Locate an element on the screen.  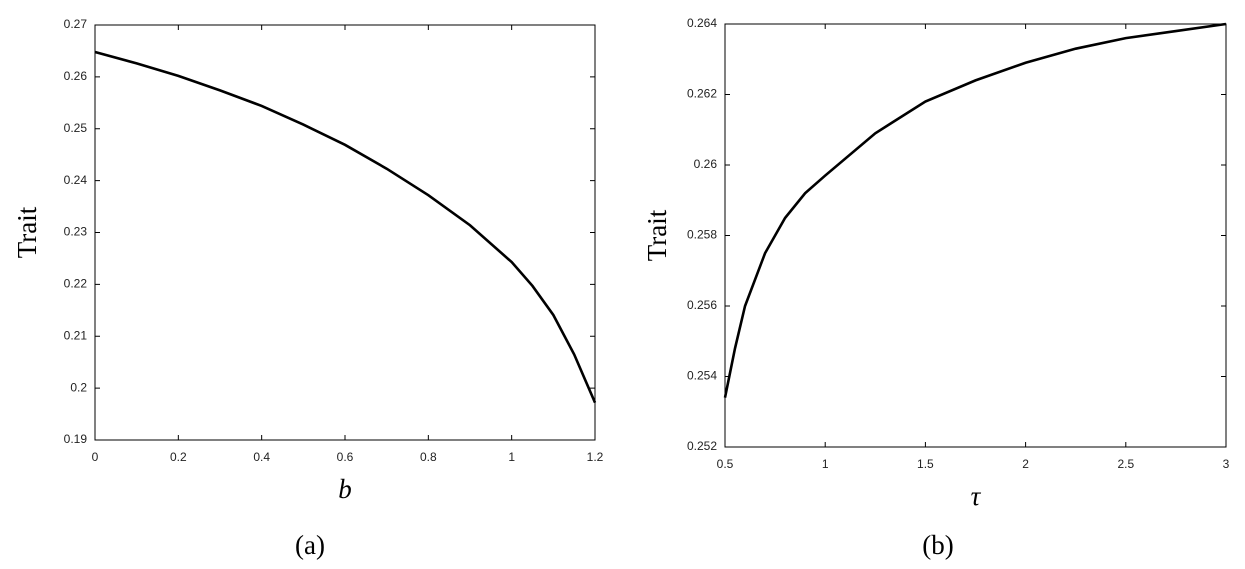
x-axis-label: τ is located at coordinates (976, 496).